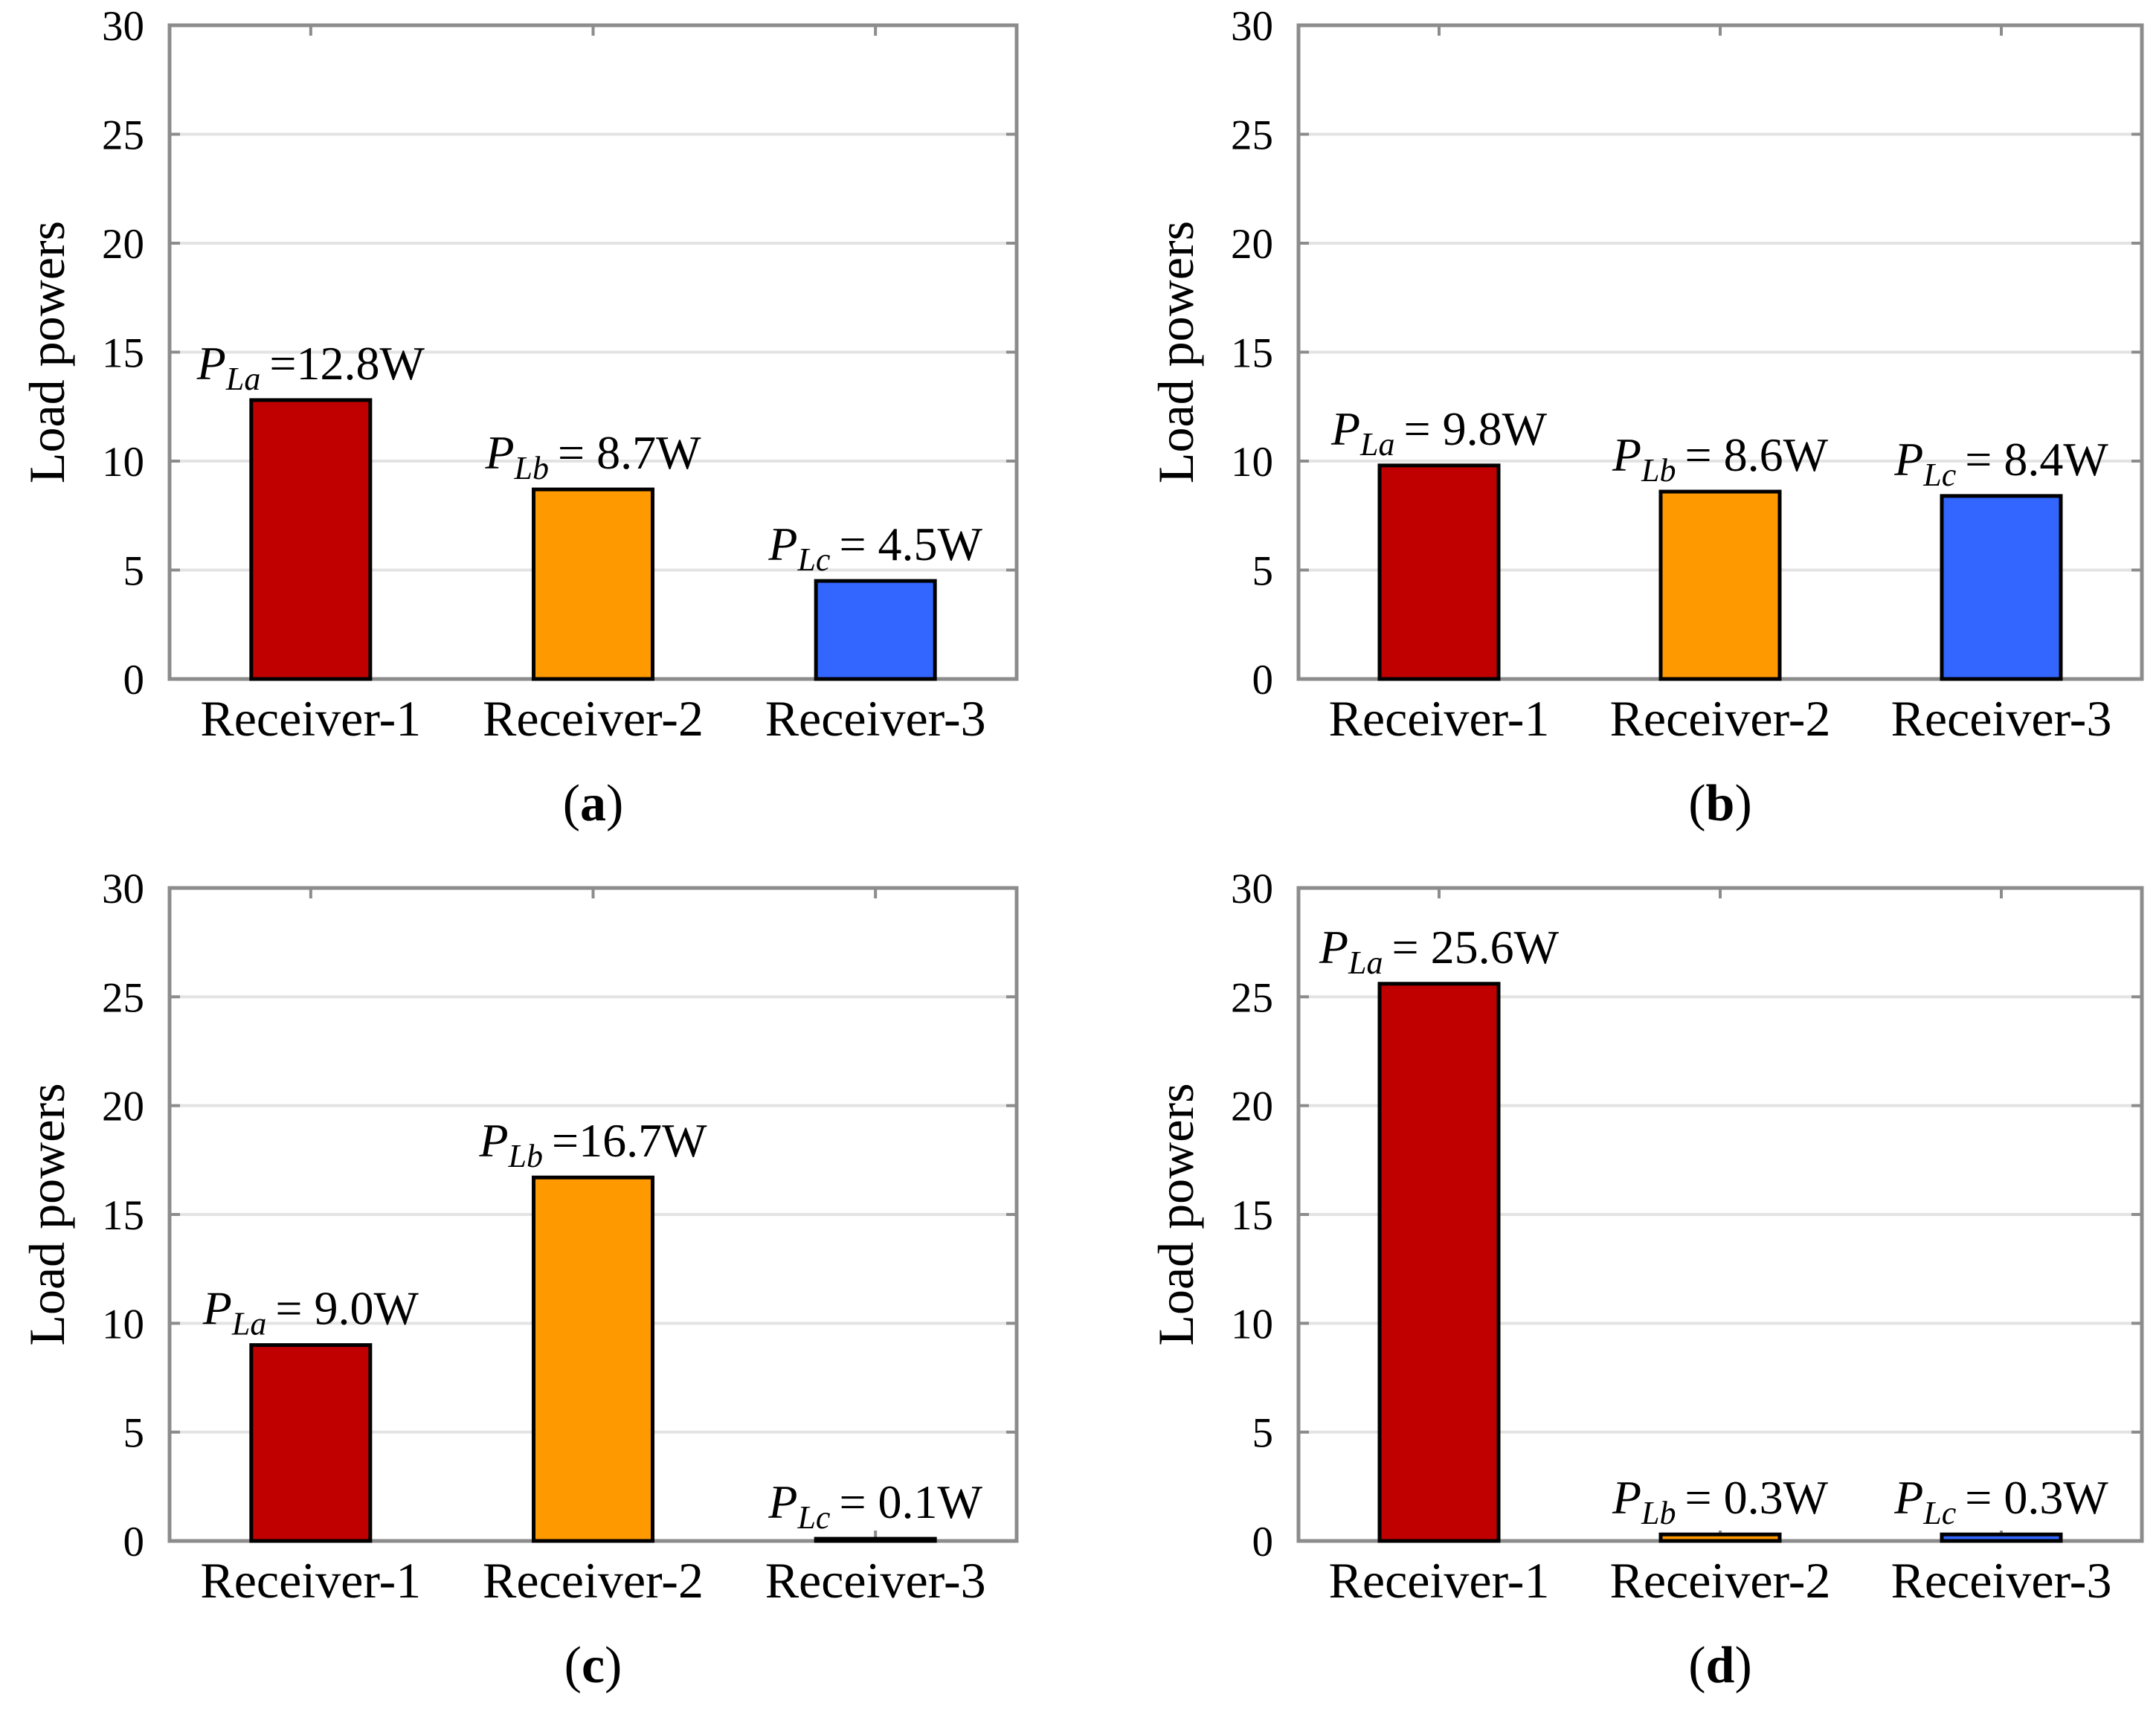 The height and width of the screenshot is (1712, 2156). What do you see at coordinates (1720, 1501) in the screenshot?
I see `bar-value-annotation: PLb = 0.3W` at bounding box center [1720, 1501].